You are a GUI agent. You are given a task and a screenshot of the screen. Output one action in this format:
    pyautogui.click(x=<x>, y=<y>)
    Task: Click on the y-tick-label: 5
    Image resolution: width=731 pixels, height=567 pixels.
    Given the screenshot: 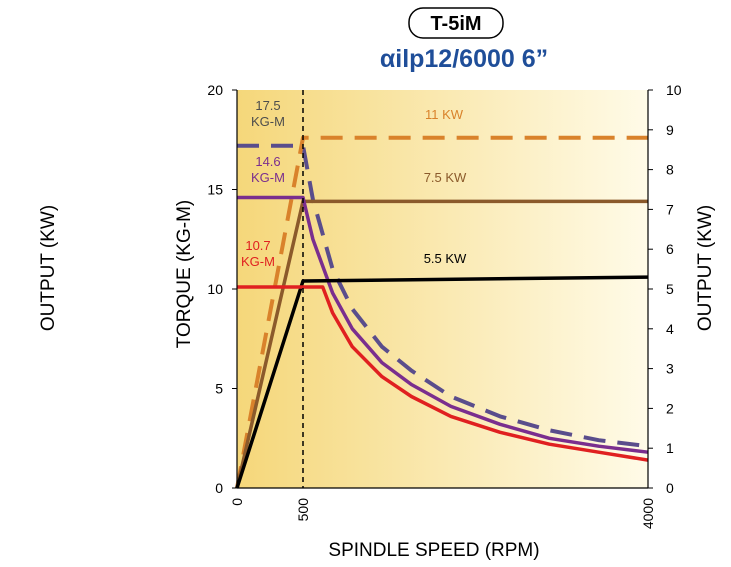 What is the action you would take?
    pyautogui.click(x=219, y=389)
    